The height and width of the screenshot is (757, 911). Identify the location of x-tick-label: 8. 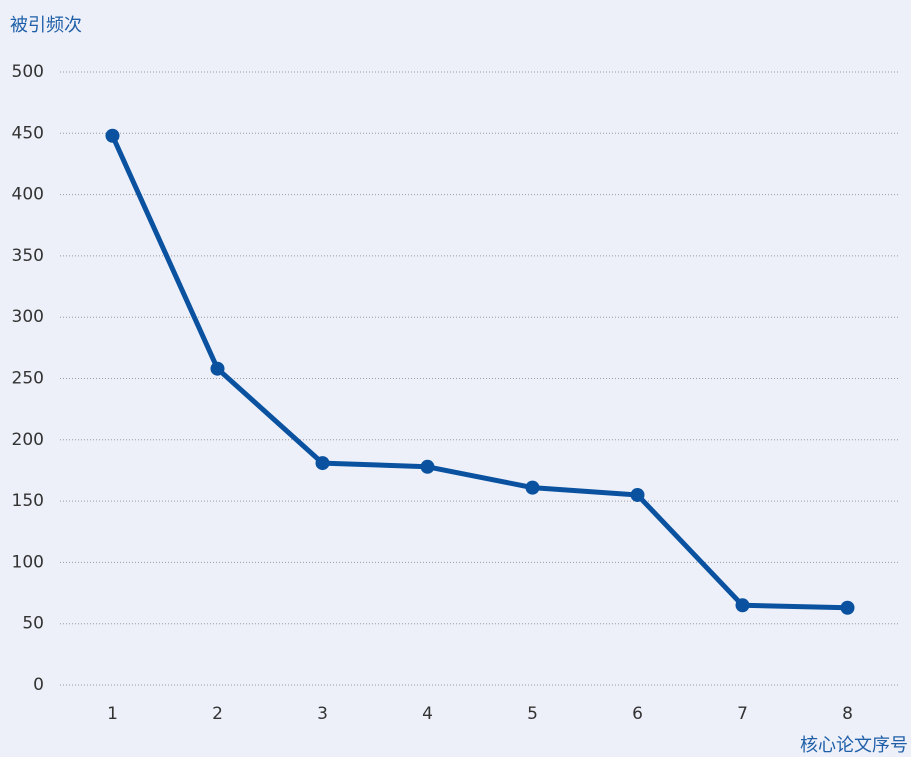
(847, 714).